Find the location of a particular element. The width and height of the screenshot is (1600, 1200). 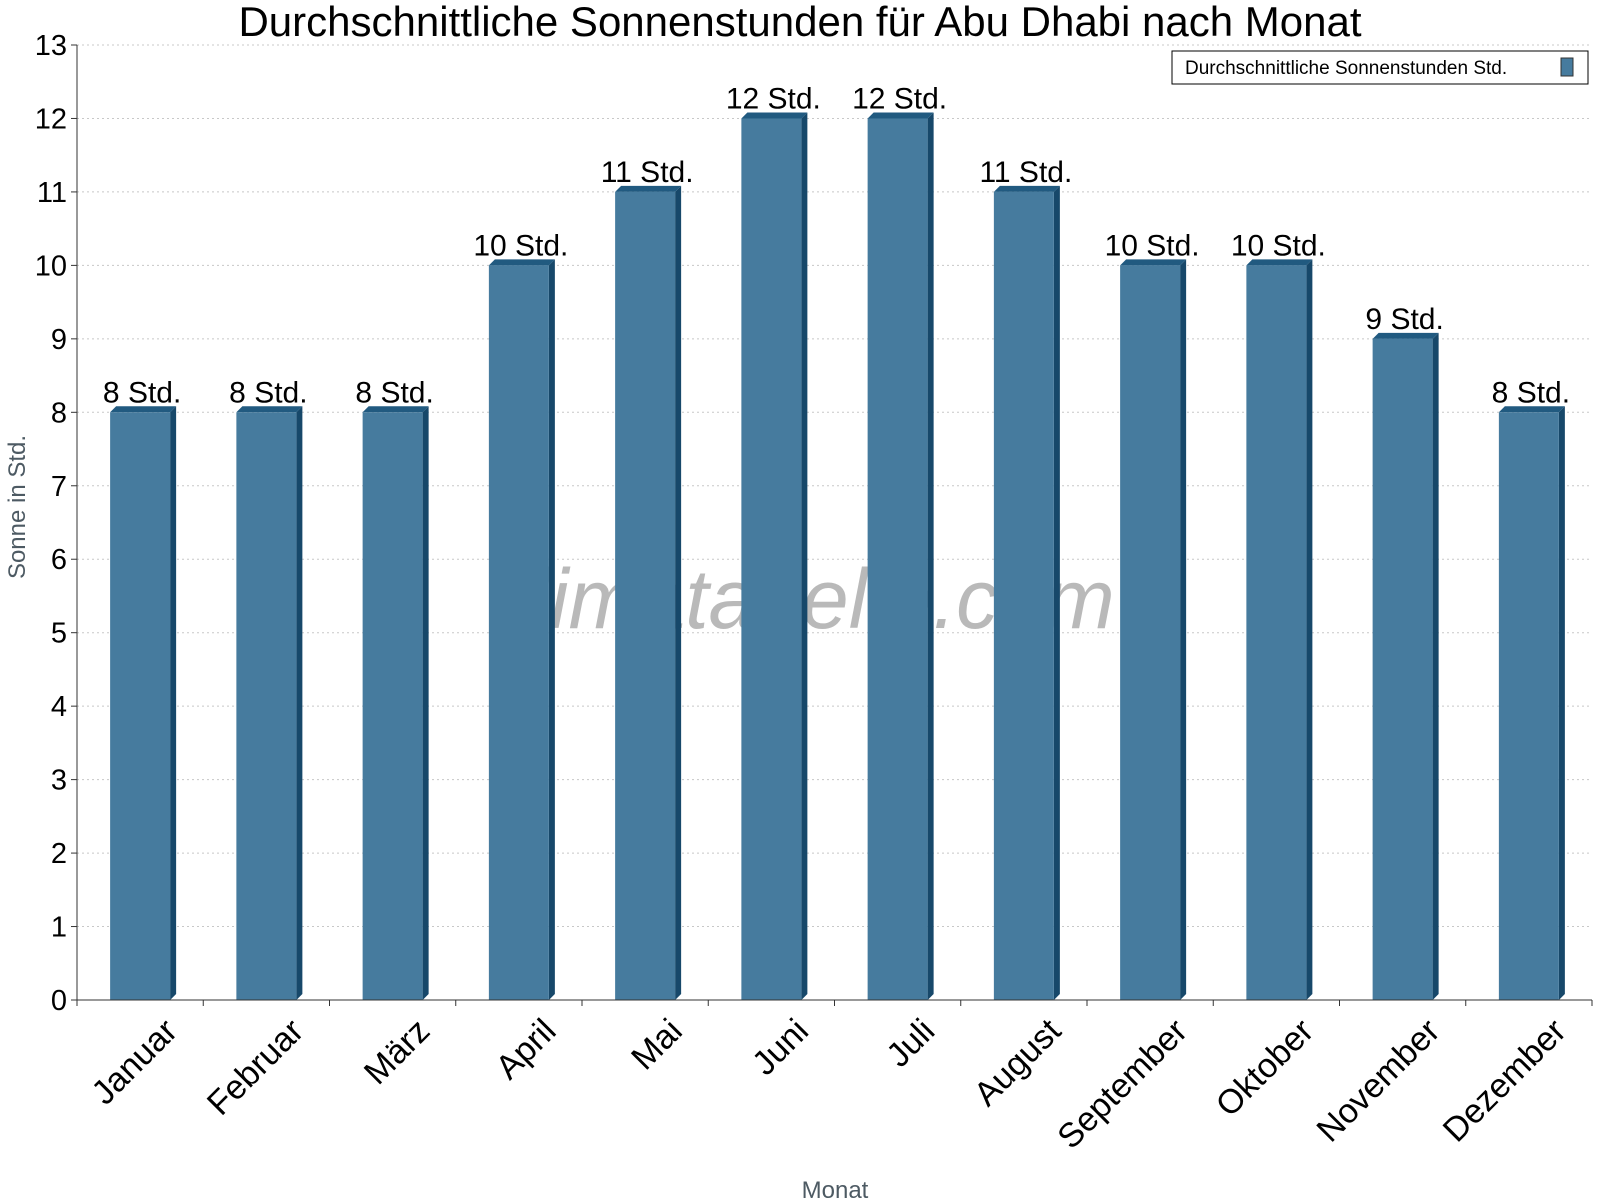

y-tick-label: 5 is located at coordinates (59, 634).